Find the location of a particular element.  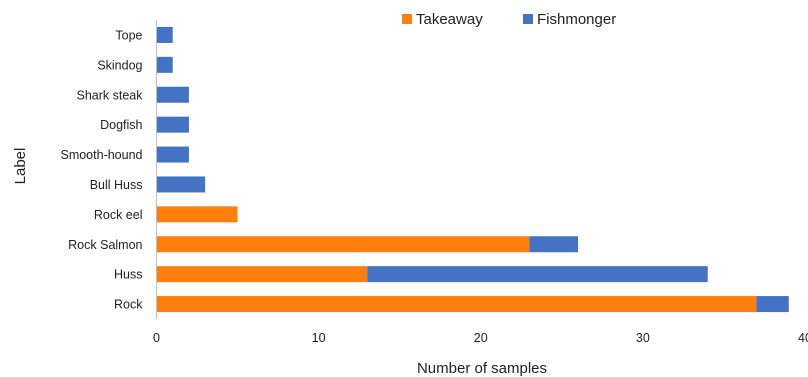

bar-fishmonger-tope is located at coordinates (164, 34).